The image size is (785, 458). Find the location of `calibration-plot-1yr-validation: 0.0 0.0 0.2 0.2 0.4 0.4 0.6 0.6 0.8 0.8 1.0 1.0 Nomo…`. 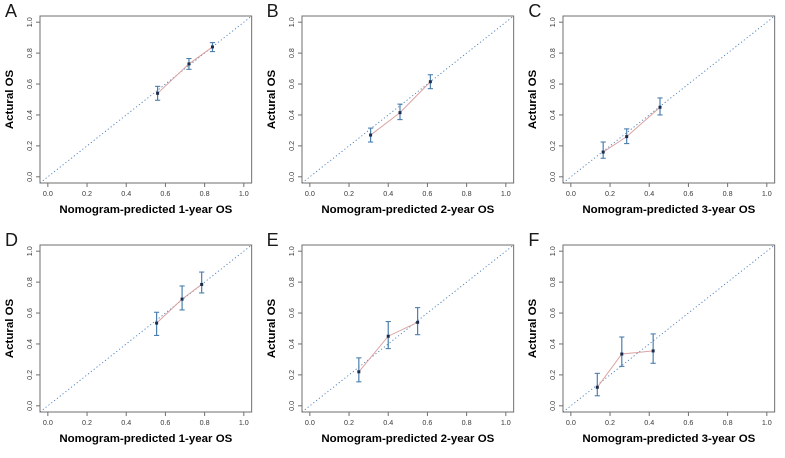

calibration-plot-1yr-validation: 0.0 0.0 0.2 0.2 0.4 0.4 0.6 0.6 0.8 0.8 1.0 1.0 Nomo… is located at coordinates (128, 344).